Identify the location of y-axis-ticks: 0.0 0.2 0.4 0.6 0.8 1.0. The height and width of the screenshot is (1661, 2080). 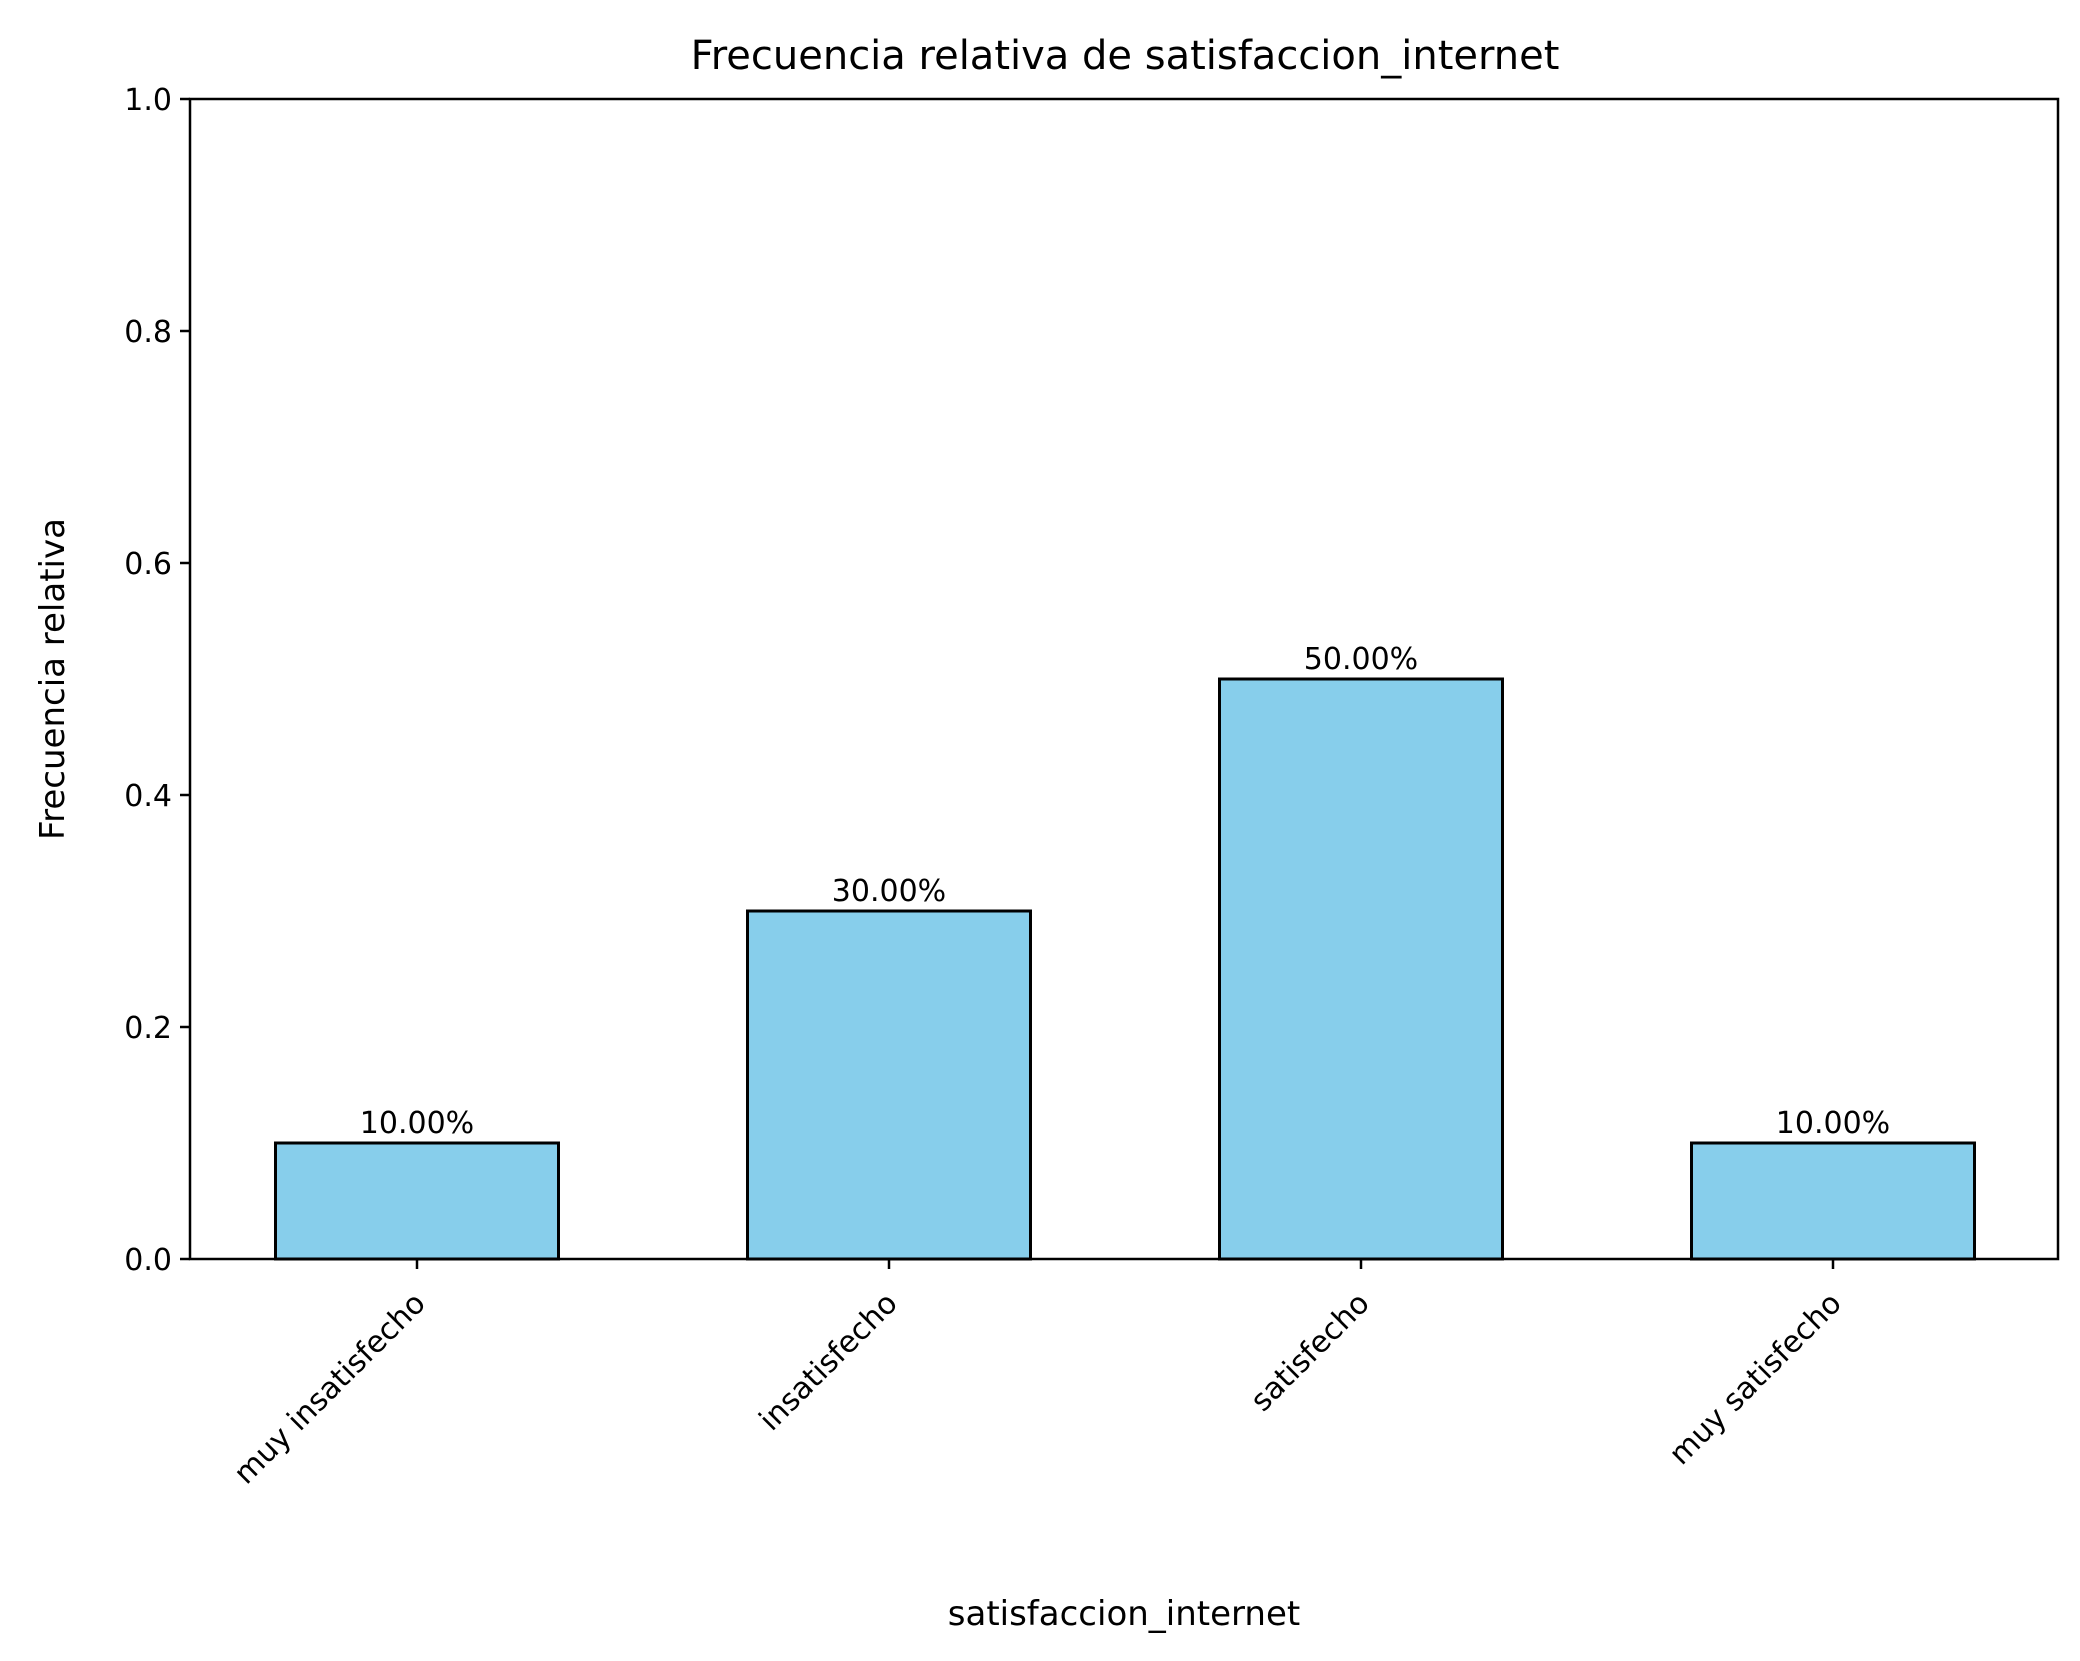
(157, 680).